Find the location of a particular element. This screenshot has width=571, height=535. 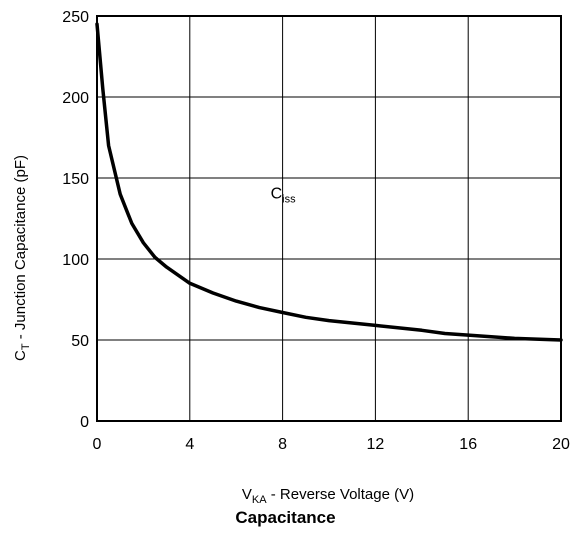

y-tick-label: 0 is located at coordinates (84, 422).